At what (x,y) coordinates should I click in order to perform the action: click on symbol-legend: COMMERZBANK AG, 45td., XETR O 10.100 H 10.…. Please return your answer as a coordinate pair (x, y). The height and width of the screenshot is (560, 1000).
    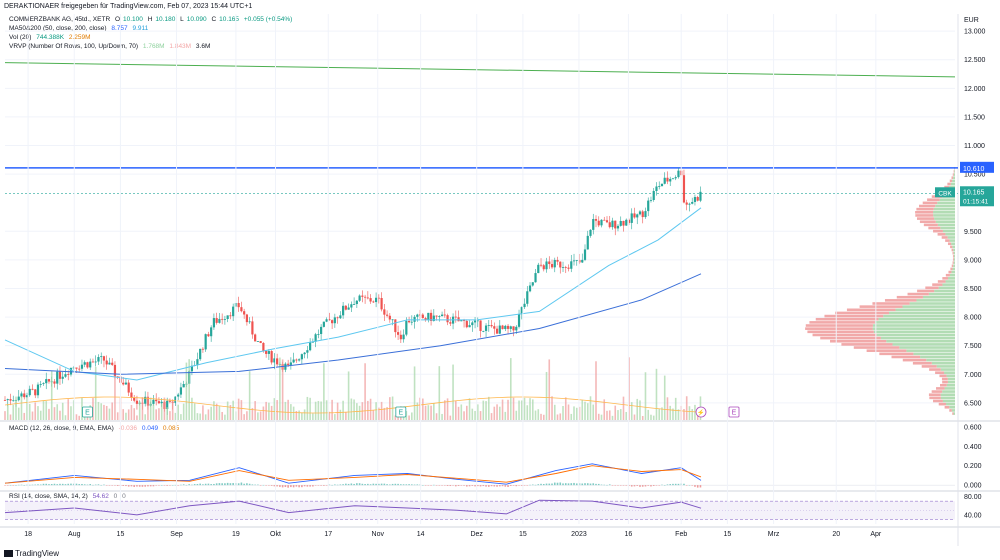
    Looking at the image, I should click on (152, 19).